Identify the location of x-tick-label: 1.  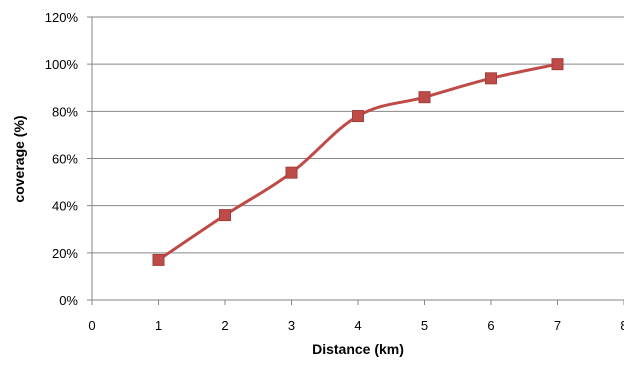
(158, 325).